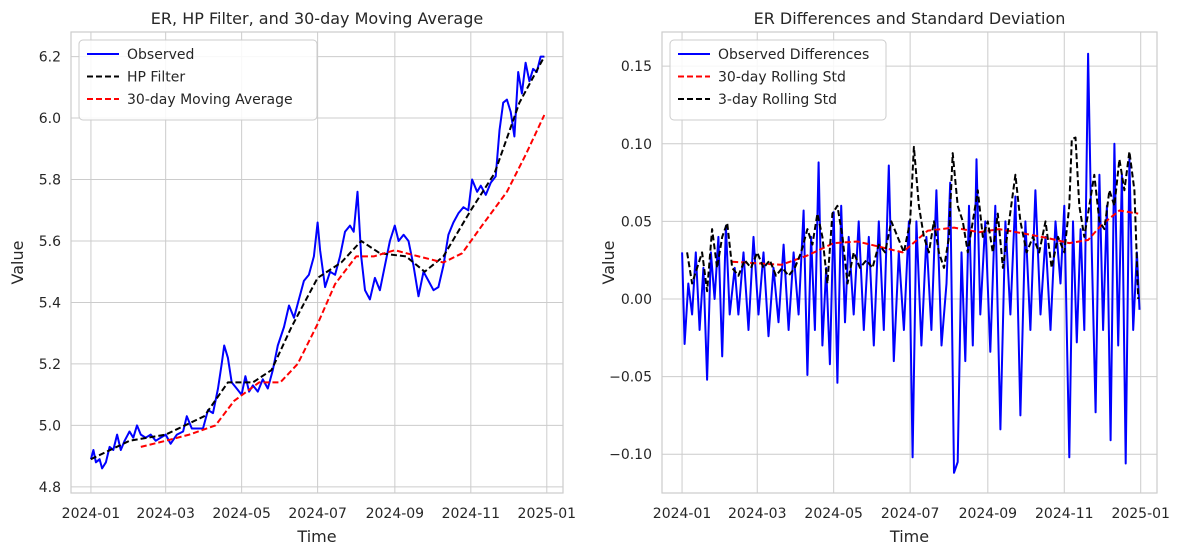 This screenshot has height=560, width=1177. What do you see at coordinates (793, 55) in the screenshot?
I see `legend-label: Observed Differences` at bounding box center [793, 55].